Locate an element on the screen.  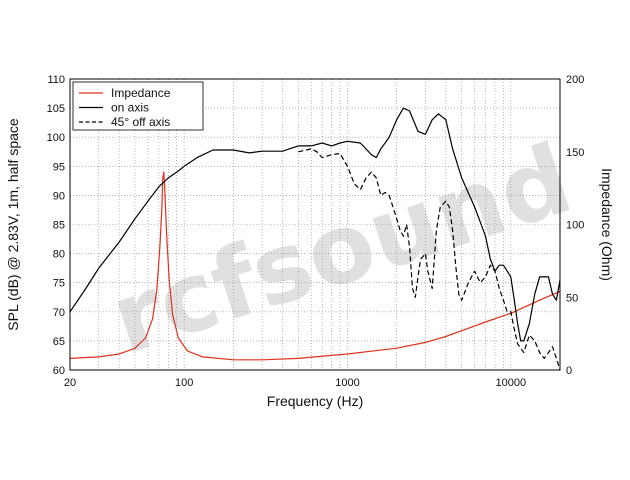
y-axis-left-label: SPL (dB) @ 2.83V, 1m, half space is located at coordinates (13, 224).